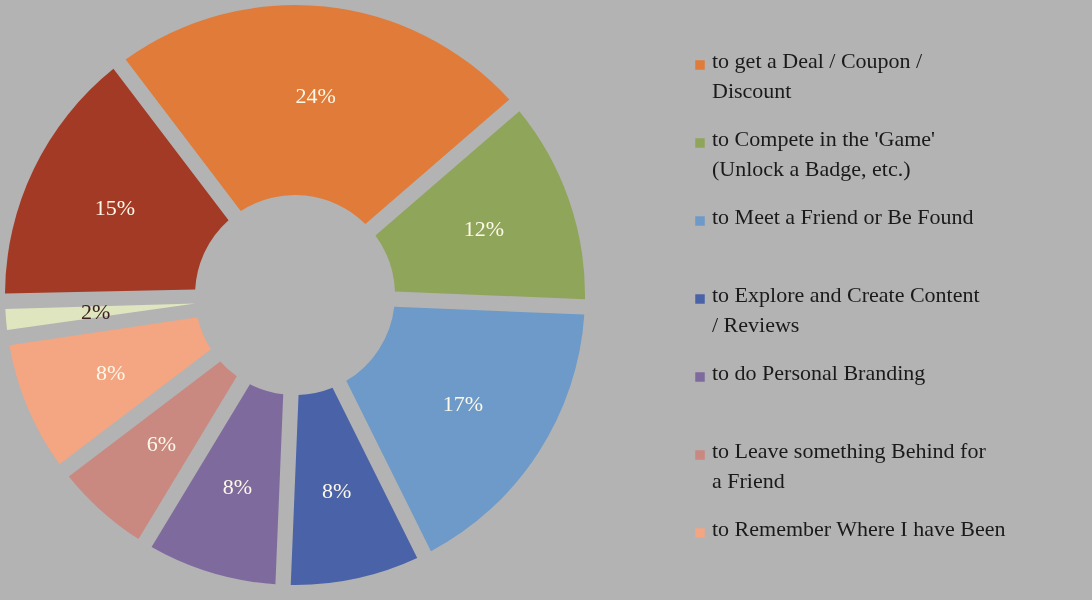 This screenshot has height=600, width=1092. What do you see at coordinates (483, 229) in the screenshot?
I see `data-label: 12%` at bounding box center [483, 229].